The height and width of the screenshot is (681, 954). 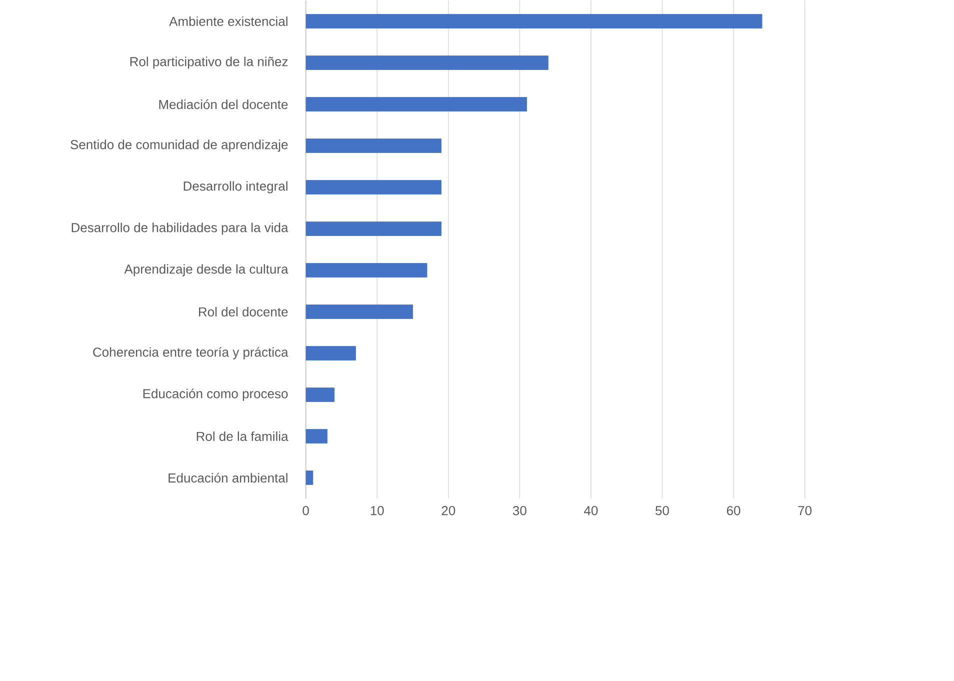 I want to click on y-tick-label: Rol del docente, so click(x=243, y=311).